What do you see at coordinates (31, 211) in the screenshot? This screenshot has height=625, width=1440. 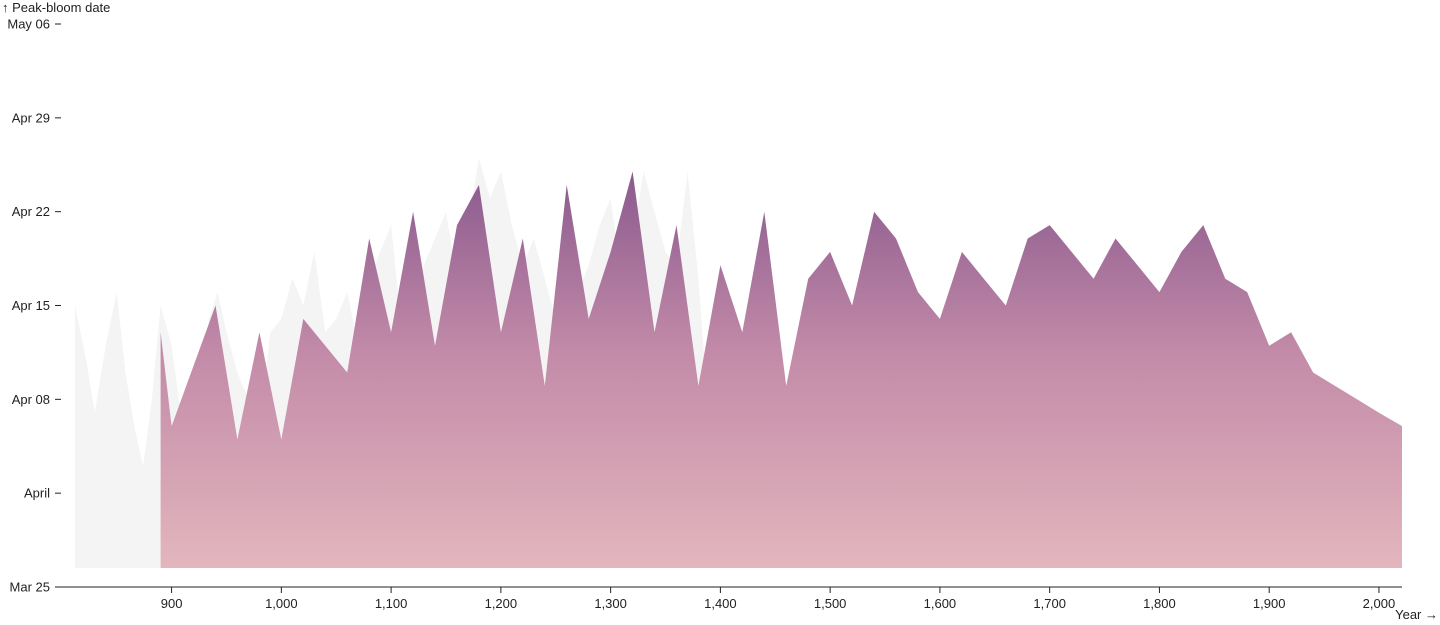 I see `y-tick-label: Apr 22` at bounding box center [31, 211].